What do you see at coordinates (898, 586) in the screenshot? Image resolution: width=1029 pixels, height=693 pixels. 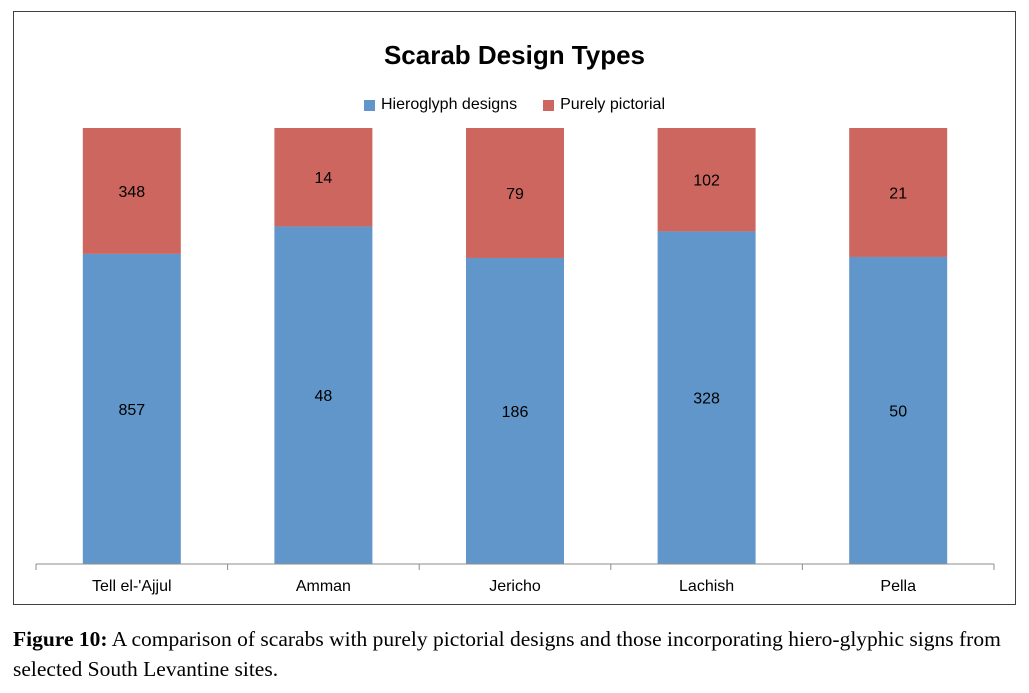 I see `x-tick-label-4: Pella` at bounding box center [898, 586].